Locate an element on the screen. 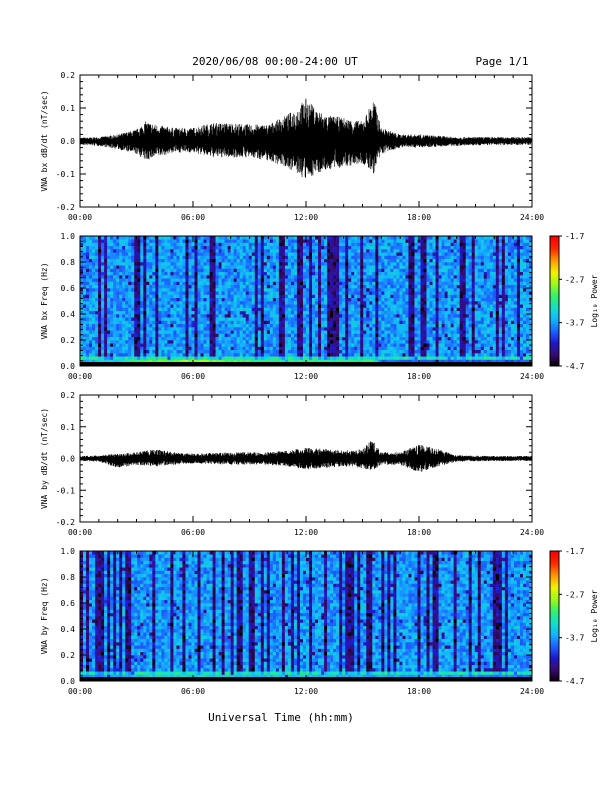  y-axis-label: VNA bx Freq (Hz) is located at coordinates (44, 300).